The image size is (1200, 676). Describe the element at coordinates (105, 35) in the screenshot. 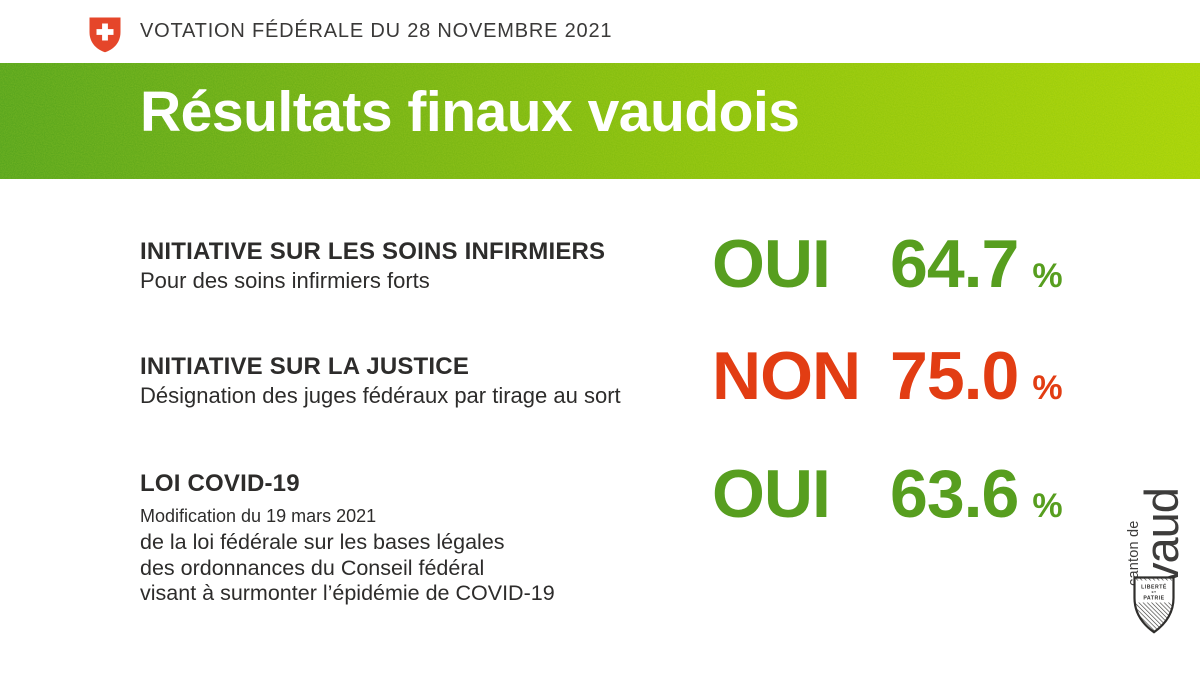

I see `swiss-cross-shield-icon` at that location.